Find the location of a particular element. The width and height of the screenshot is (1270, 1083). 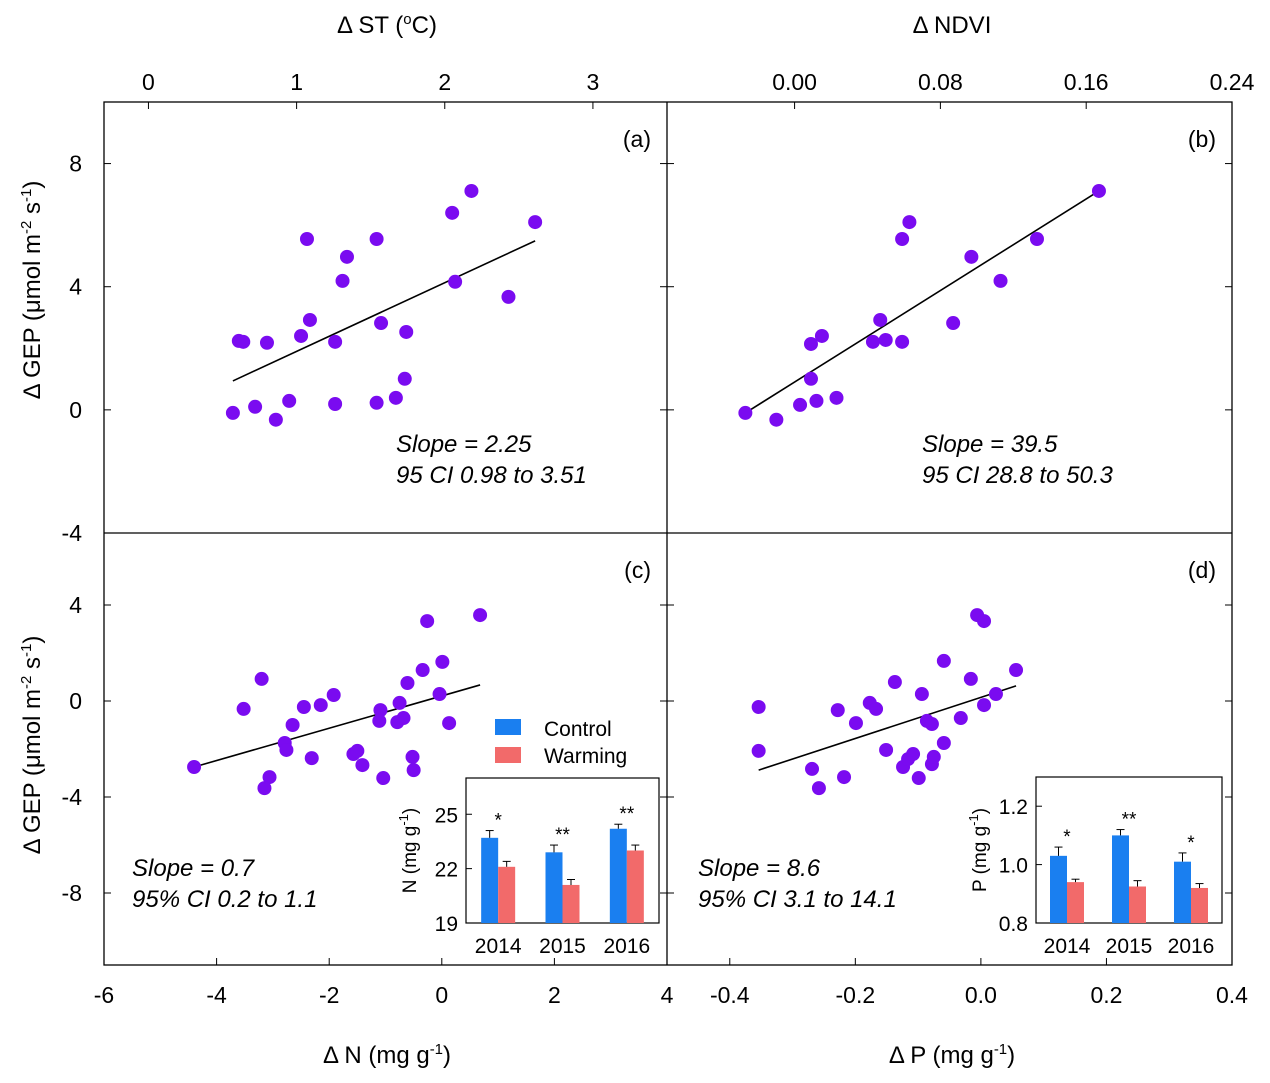

legend-swatch-control is located at coordinates (508, 727).